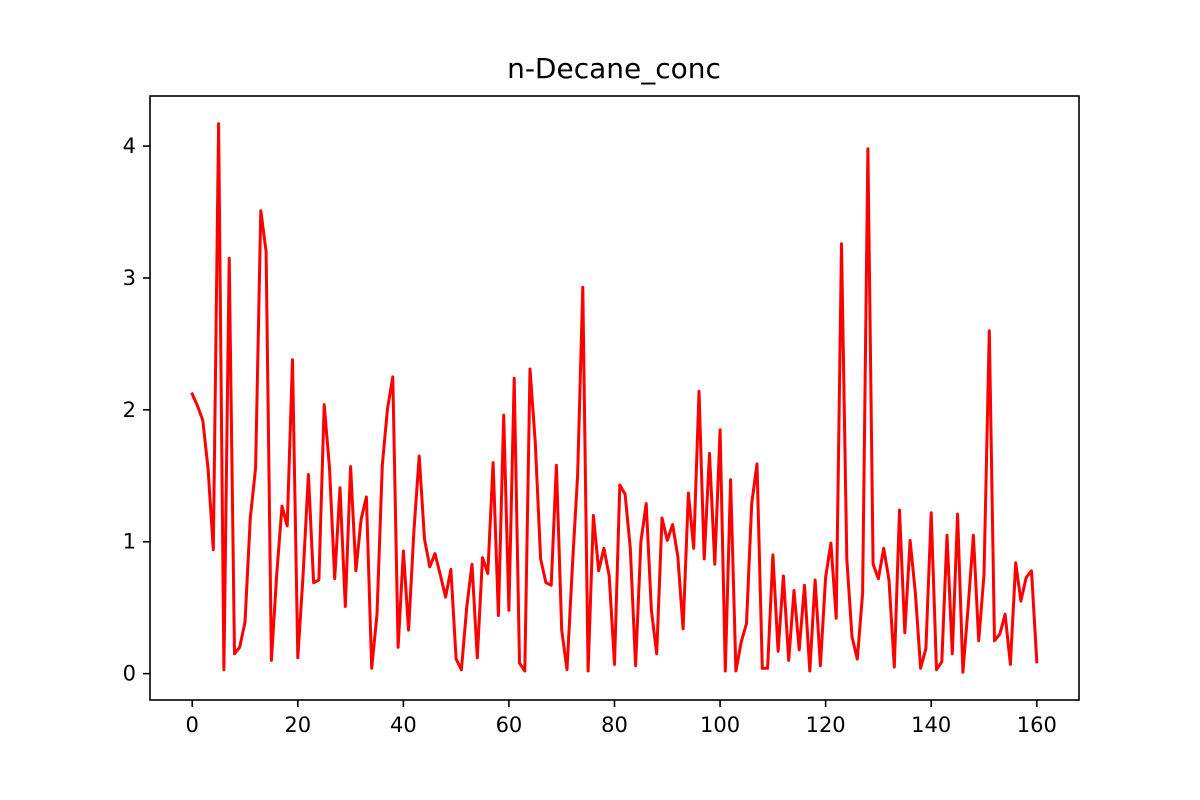  What do you see at coordinates (129, 542) in the screenshot?
I see `y-tick-label: 1` at bounding box center [129, 542].